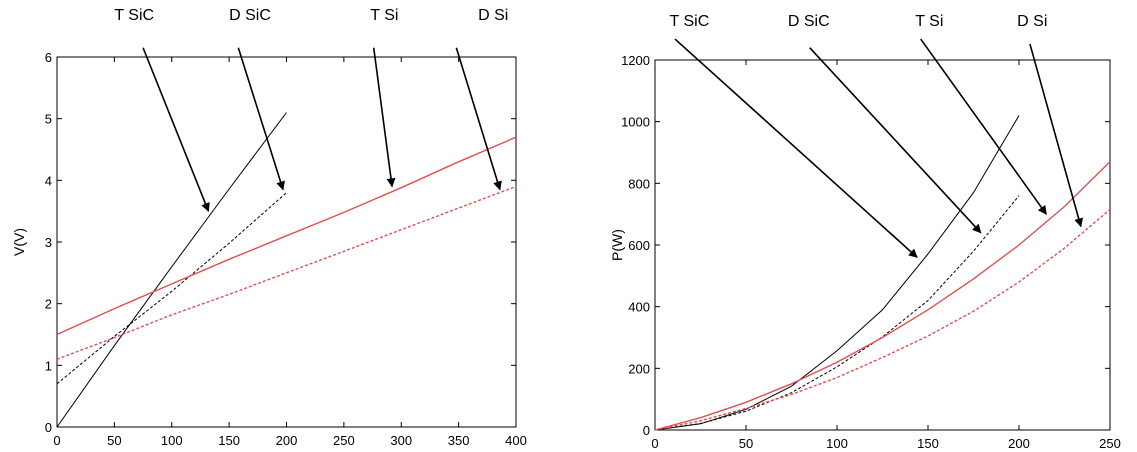  Describe the element at coordinates (639, 307) in the screenshot. I see `y-tick-label: 400` at that location.